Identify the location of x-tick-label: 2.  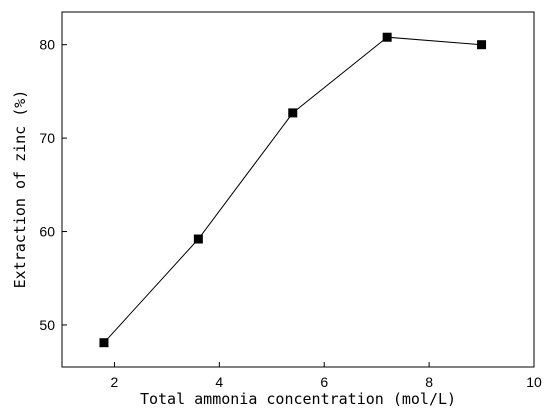
(115, 382).